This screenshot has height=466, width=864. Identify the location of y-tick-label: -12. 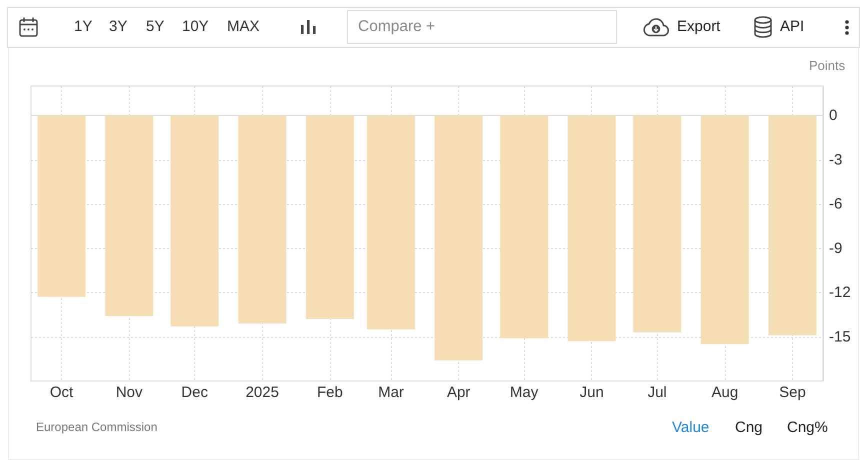
(840, 292).